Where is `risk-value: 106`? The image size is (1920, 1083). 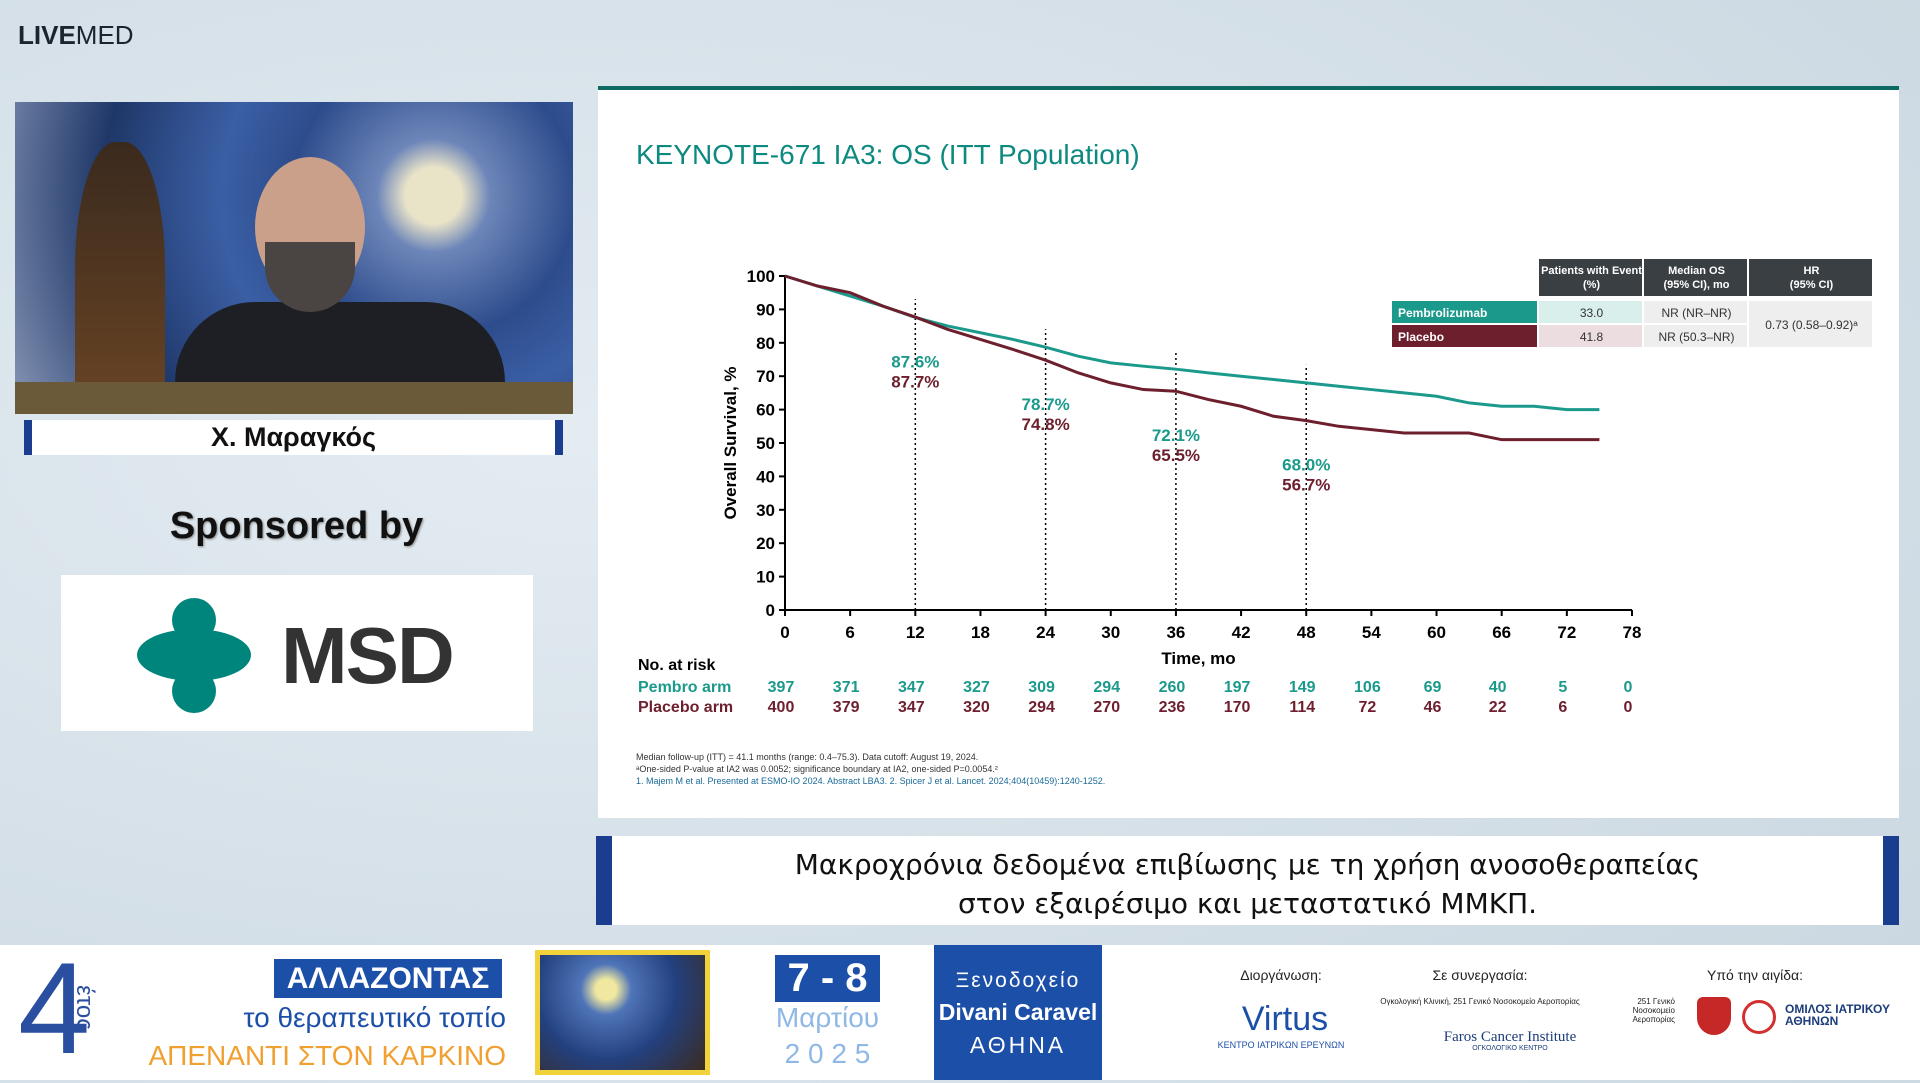 risk-value: 106 is located at coordinates (1367, 687).